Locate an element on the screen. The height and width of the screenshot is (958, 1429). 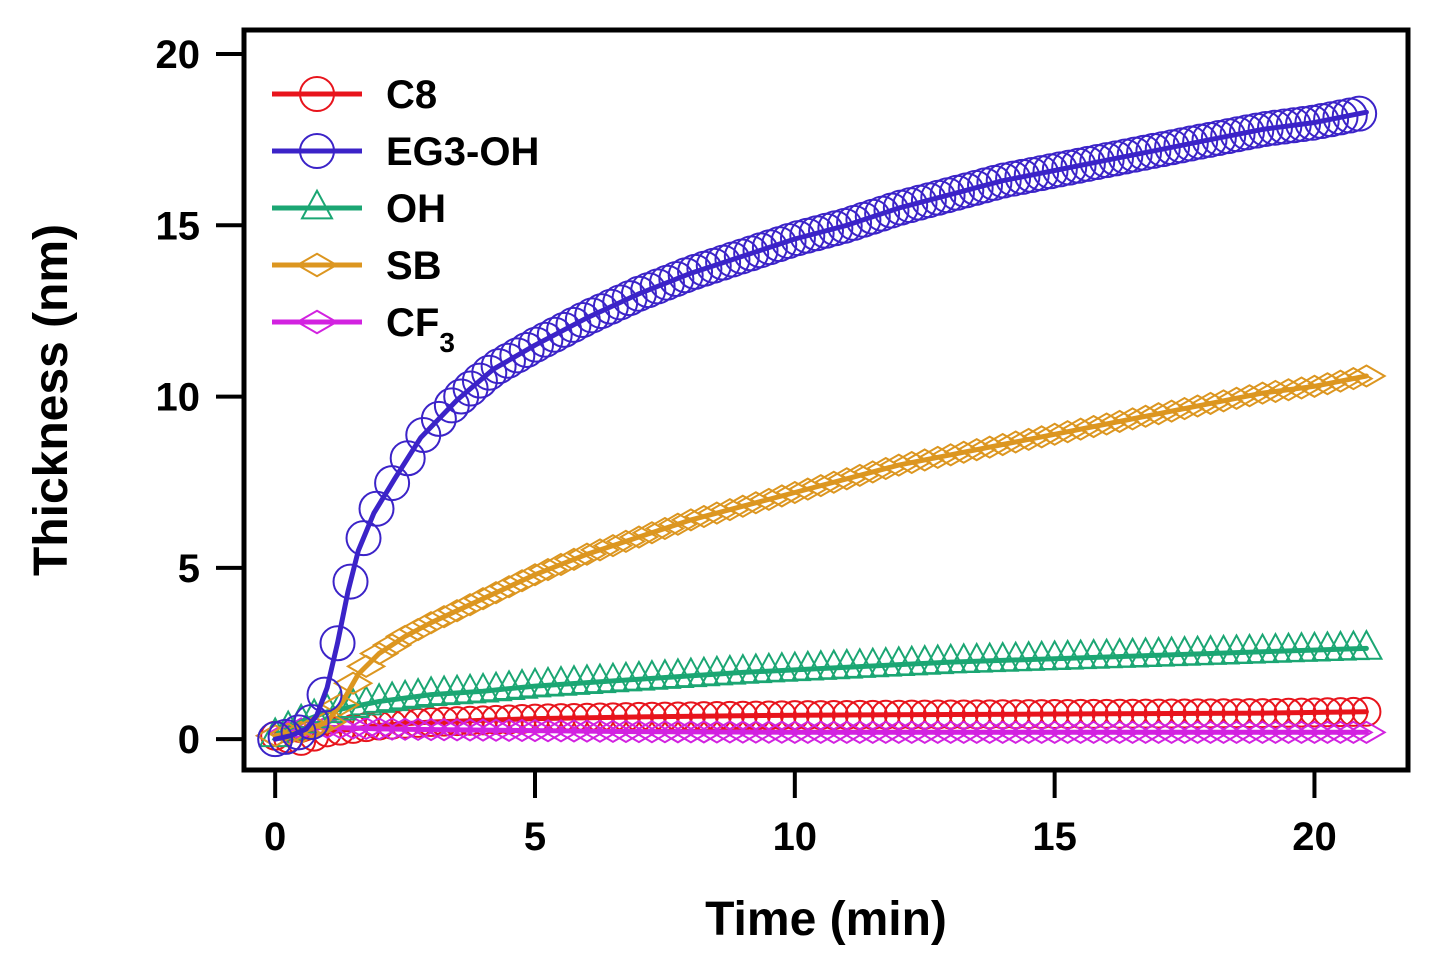
y-tick-label: 0 is located at coordinates (189, 740).